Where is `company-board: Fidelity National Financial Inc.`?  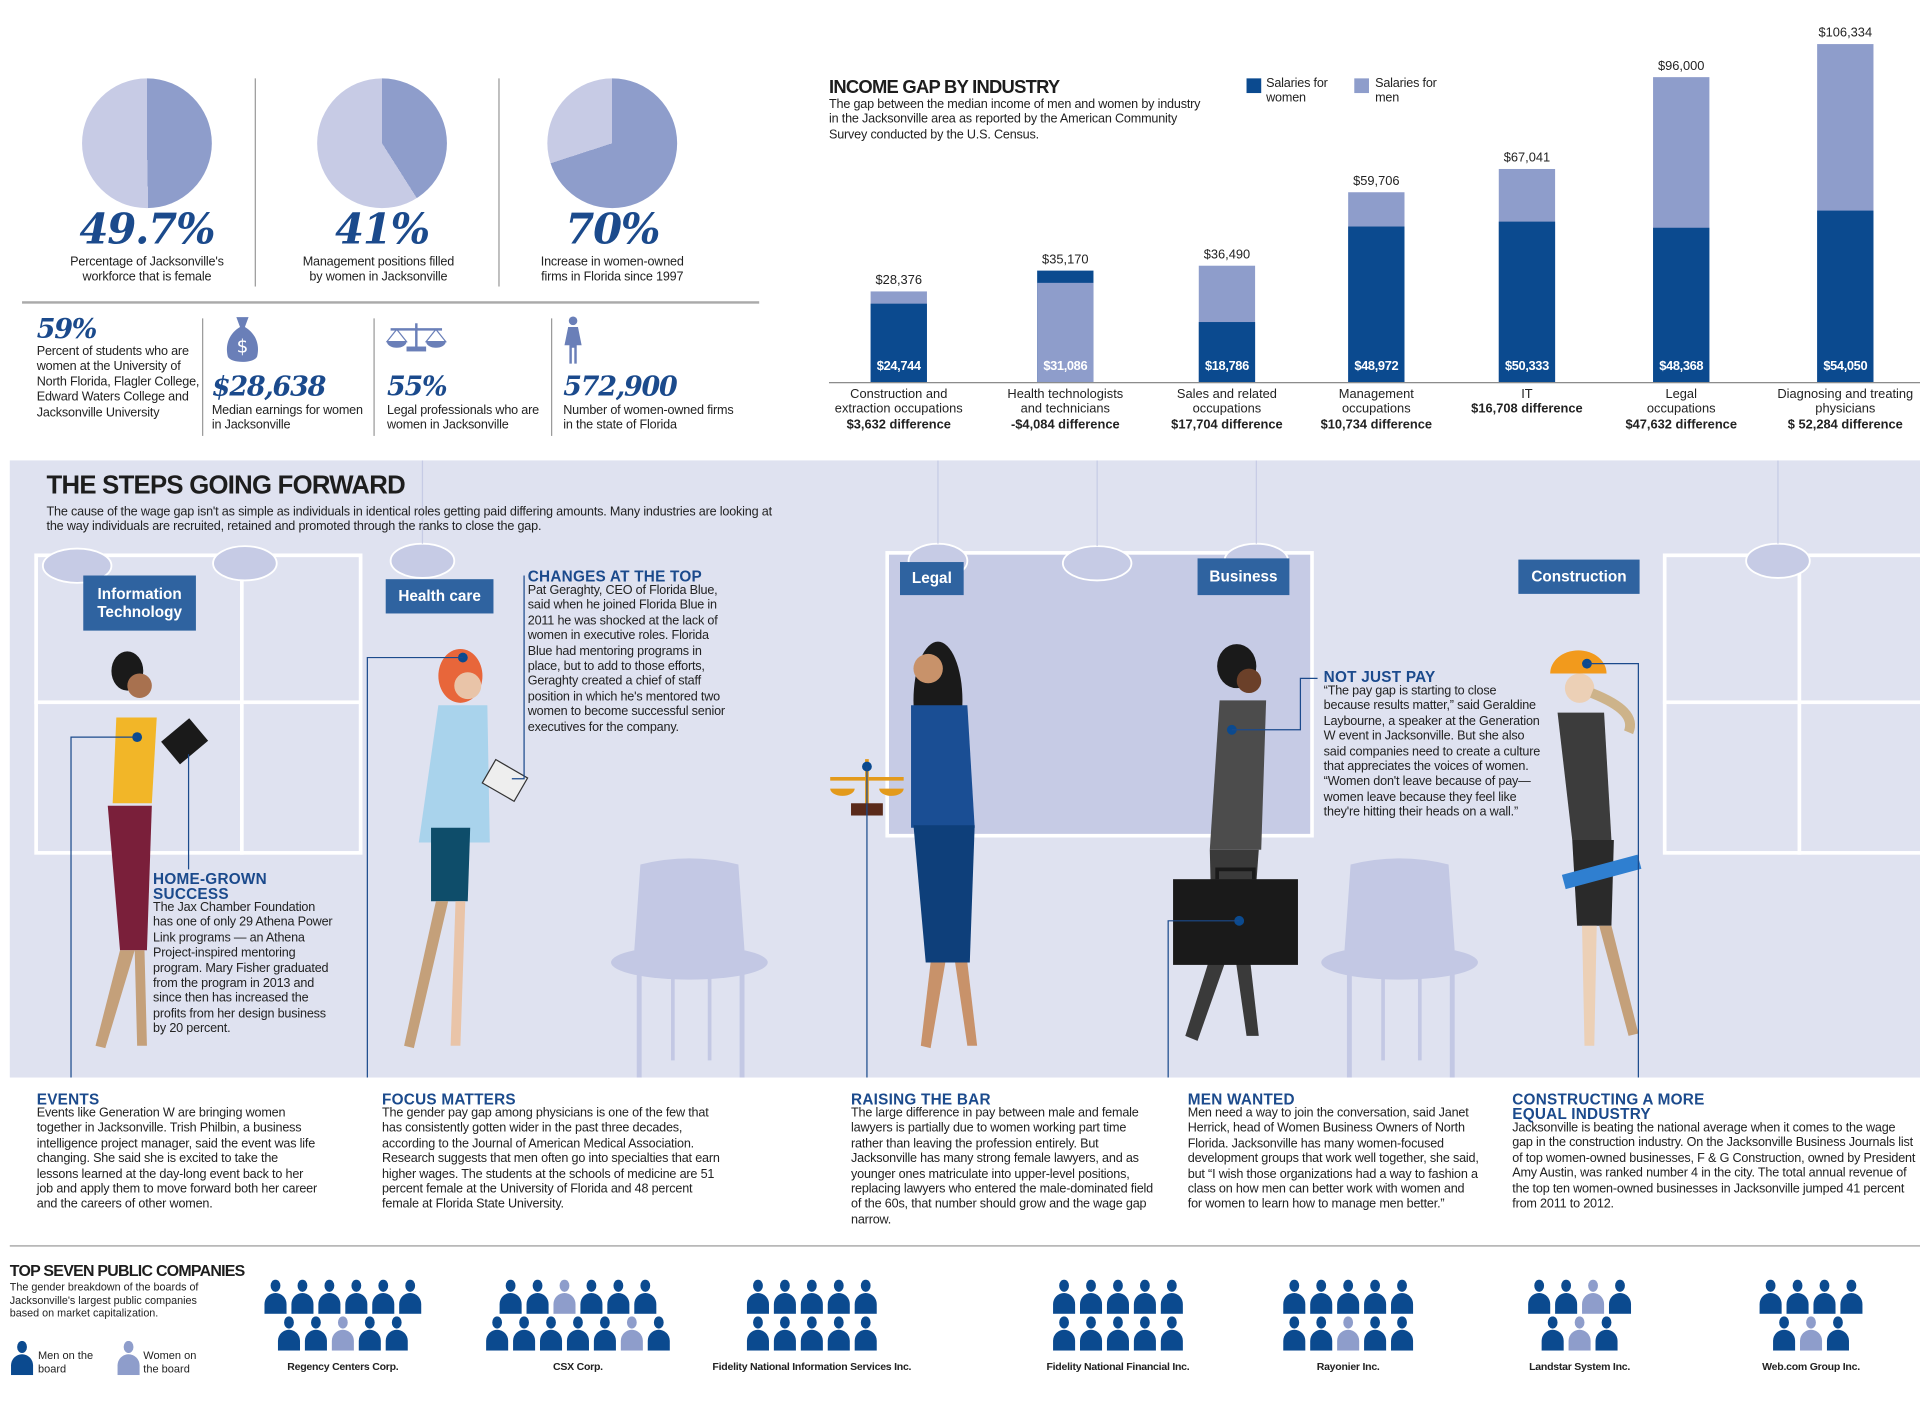 company-board: Fidelity National Financial Inc. is located at coordinates (1117, 1326).